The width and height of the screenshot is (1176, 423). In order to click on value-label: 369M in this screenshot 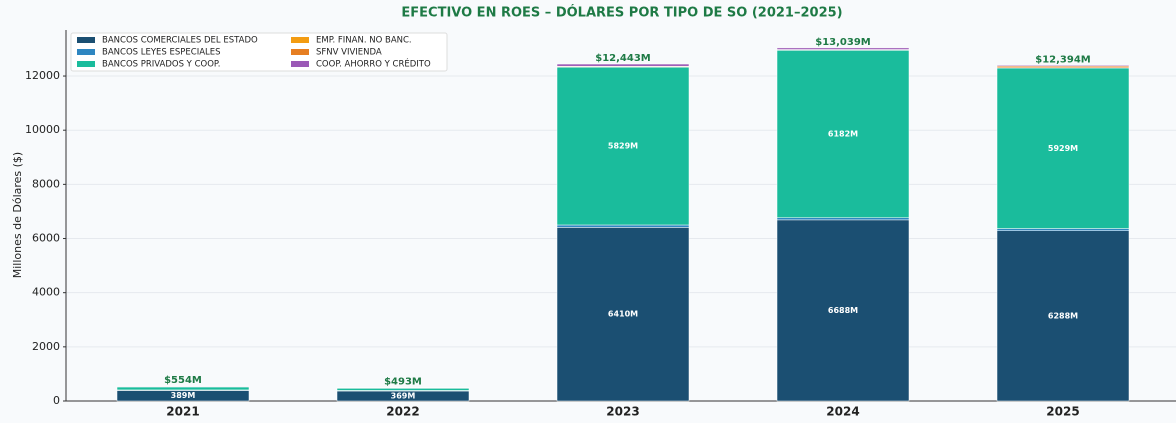, I will do `click(403, 396)`.